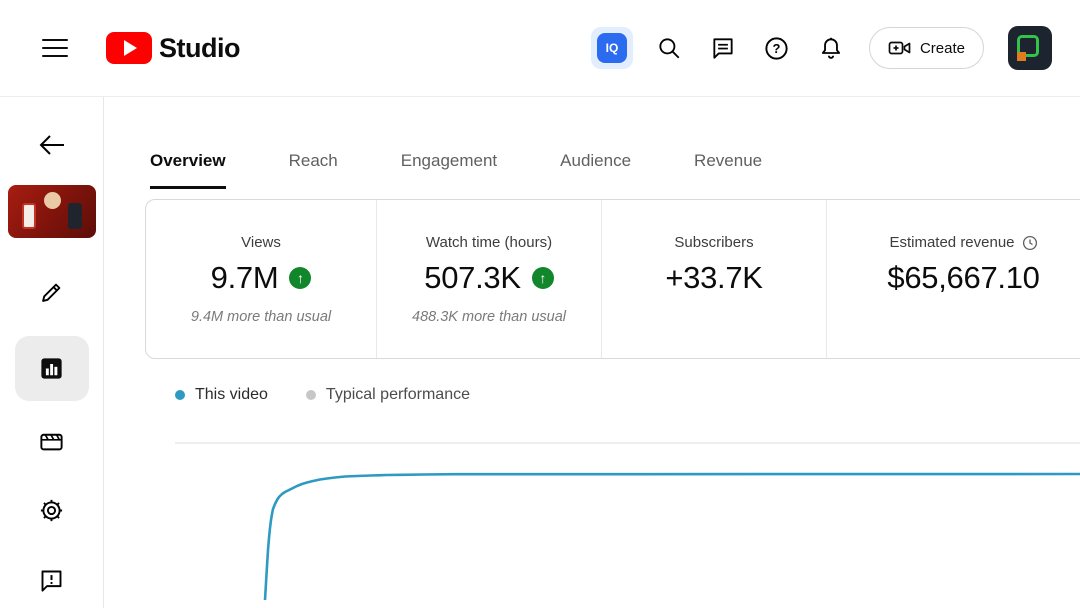 This screenshot has height=608, width=1080. What do you see at coordinates (55, 48) in the screenshot?
I see `menu-button` at bounding box center [55, 48].